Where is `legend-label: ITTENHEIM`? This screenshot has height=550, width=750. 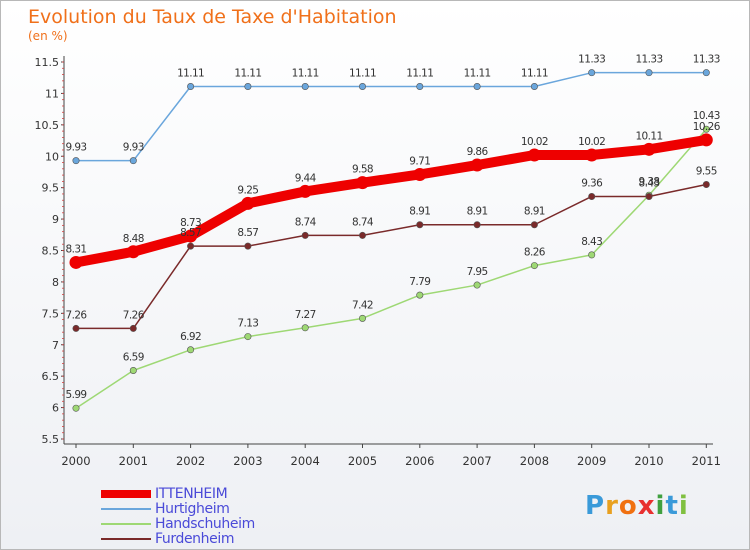
legend-label: ITTENHEIM is located at coordinates (191, 494).